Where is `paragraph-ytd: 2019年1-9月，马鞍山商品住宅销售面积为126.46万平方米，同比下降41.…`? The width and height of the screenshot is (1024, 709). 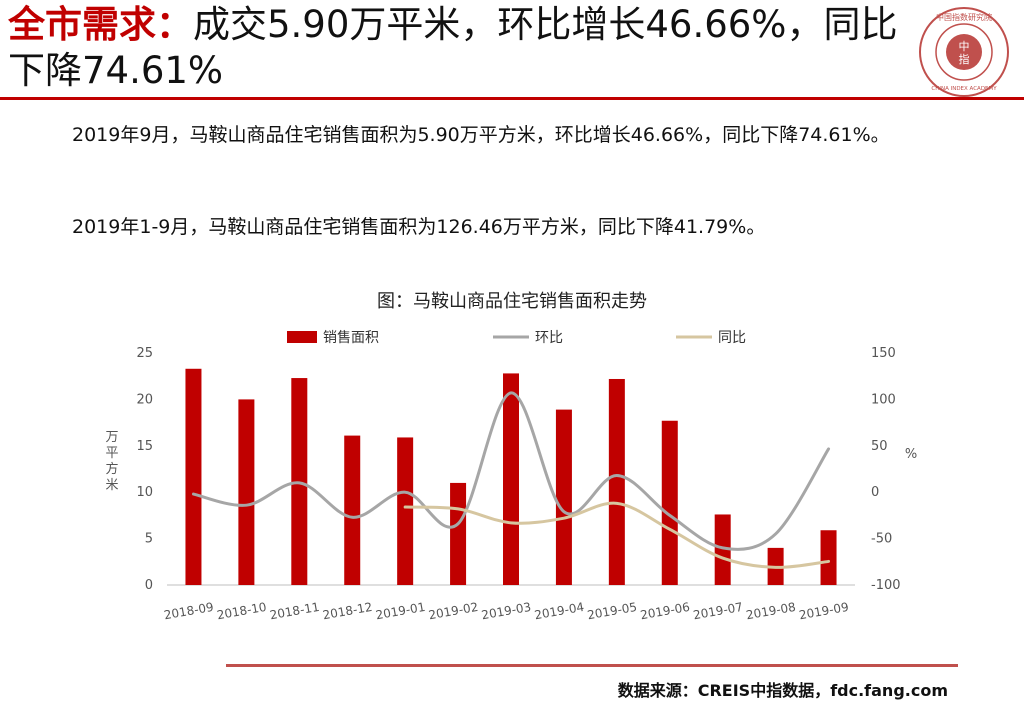 paragraph-ytd: 2019年1-9月，马鞍山商品住宅销售面积为126.46万平方米，同比下降41.… is located at coordinates (419, 227).